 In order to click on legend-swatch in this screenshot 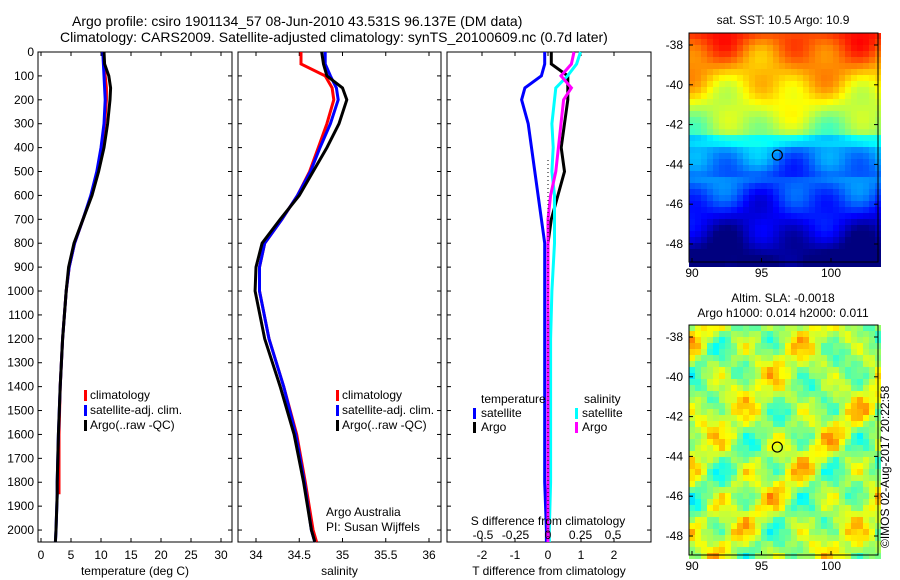, I will do `click(85, 425)`.